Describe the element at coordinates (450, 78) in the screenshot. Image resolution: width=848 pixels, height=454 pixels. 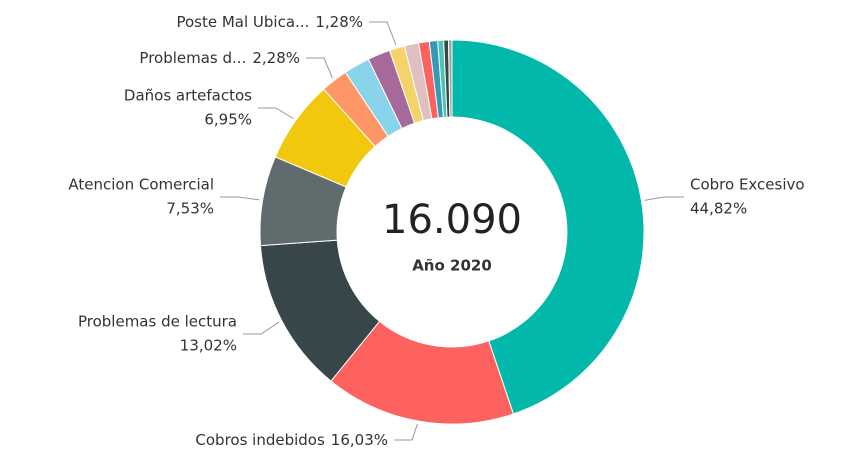
I see `donut-slice` at that location.